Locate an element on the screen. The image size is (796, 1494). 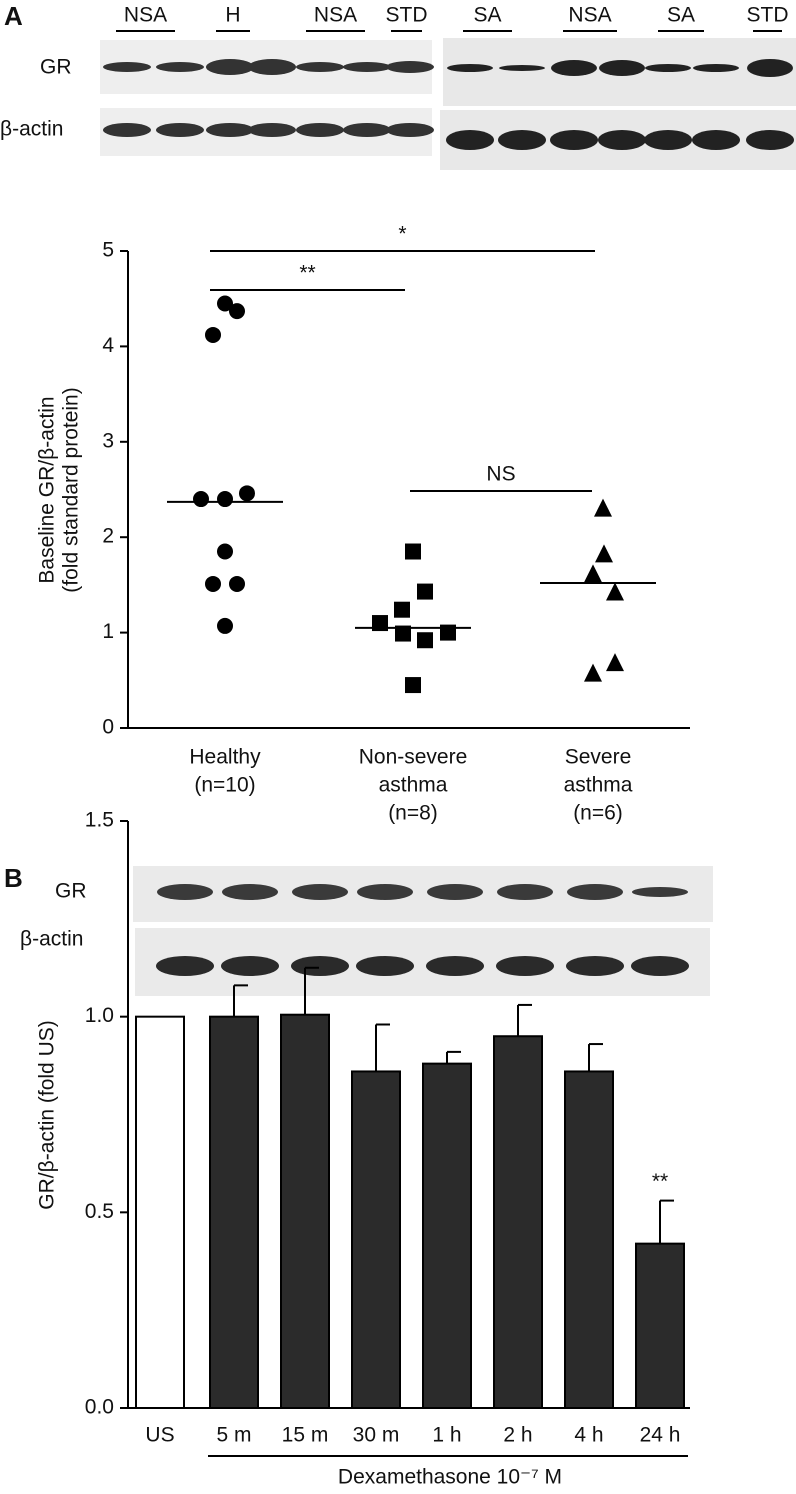
x-tick-label: (n=10) is located at coordinates (224, 785).